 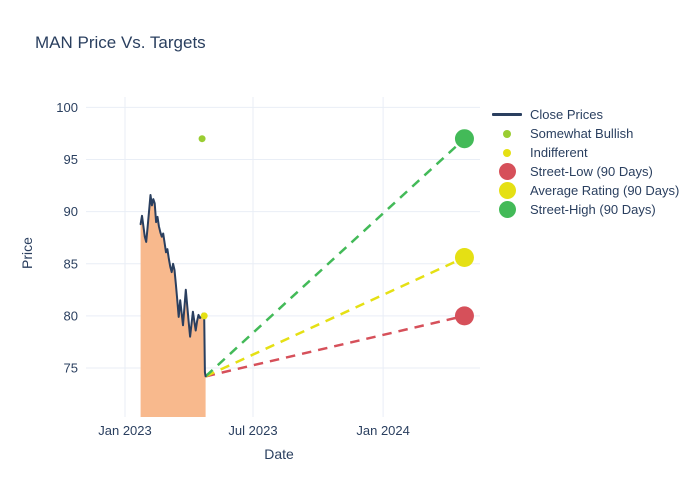 I want to click on legend-item-street-high-90-days: Street-High (90 Days), so click(x=585, y=209).